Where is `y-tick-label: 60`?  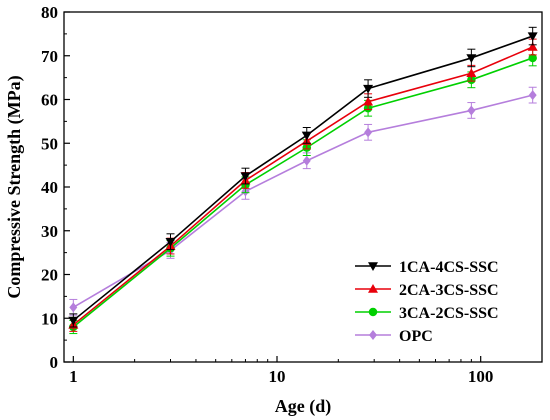
y-tick-label: 60 is located at coordinates (49, 100).